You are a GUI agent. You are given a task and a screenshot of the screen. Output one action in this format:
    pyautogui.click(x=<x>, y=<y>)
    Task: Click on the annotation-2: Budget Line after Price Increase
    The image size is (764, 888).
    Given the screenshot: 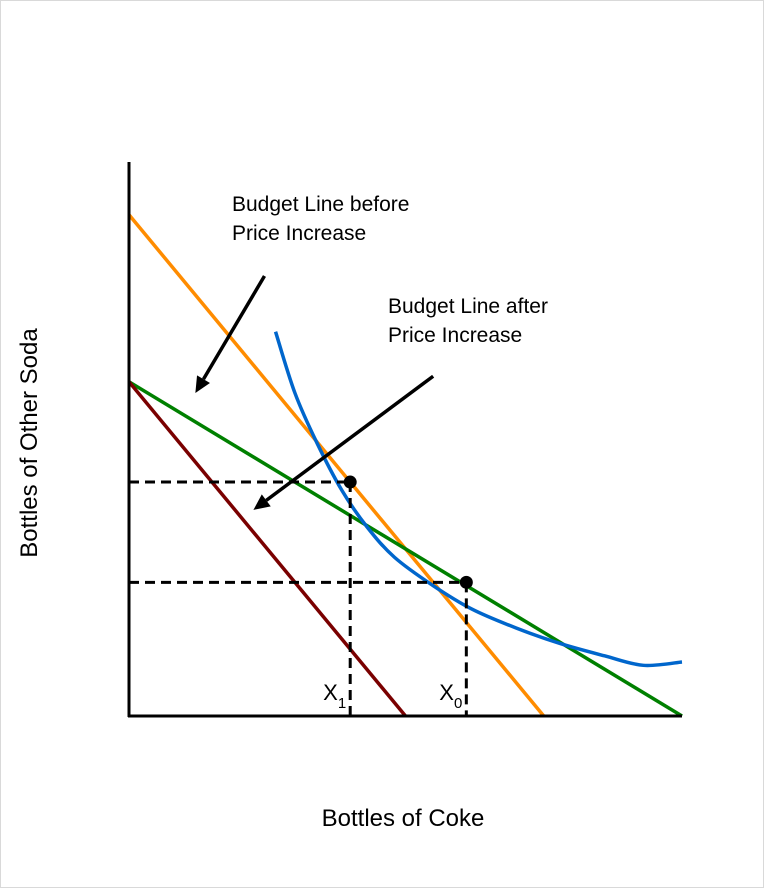 What is the action you would take?
    pyautogui.click(x=468, y=321)
    